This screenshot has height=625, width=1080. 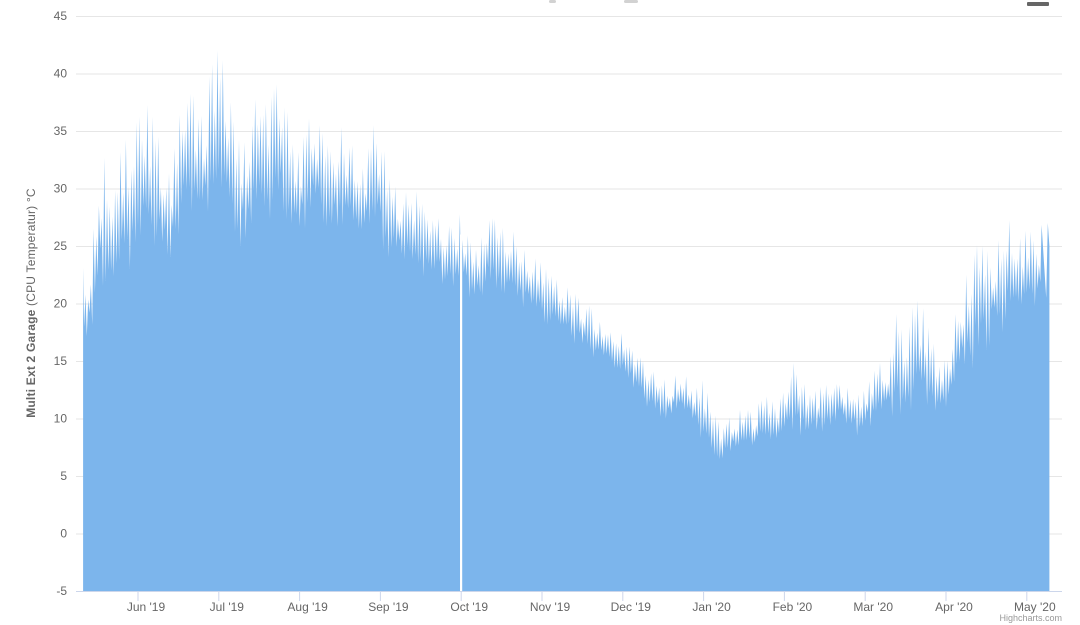 I want to click on credits-link: Highcharts.com, so click(x=1030, y=618).